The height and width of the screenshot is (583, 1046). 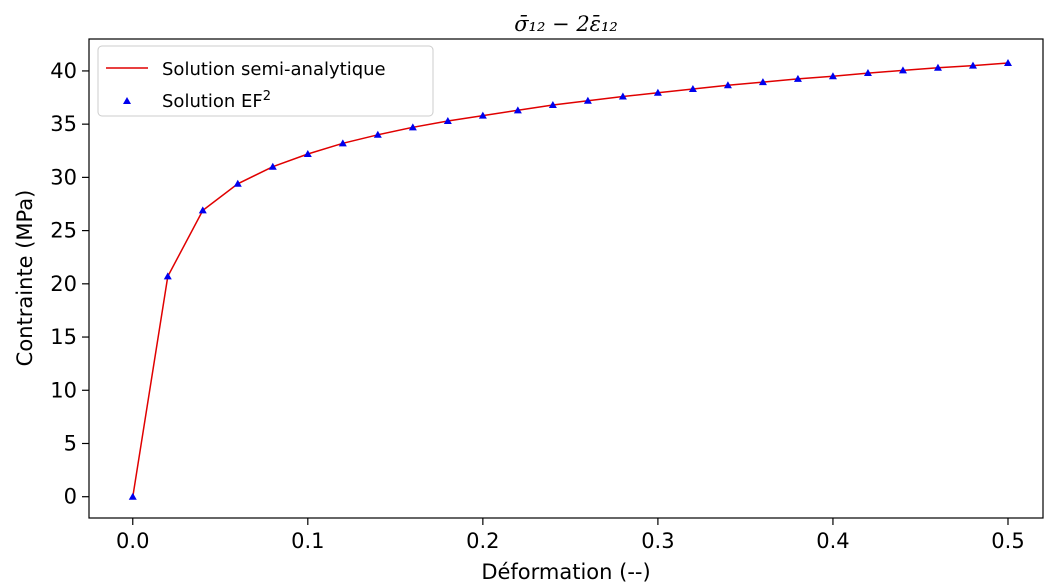 What do you see at coordinates (570, 535) in the screenshot?
I see `x-axis: 0.0 0.1 0.2 0.3 0.4 0.5` at bounding box center [570, 535].